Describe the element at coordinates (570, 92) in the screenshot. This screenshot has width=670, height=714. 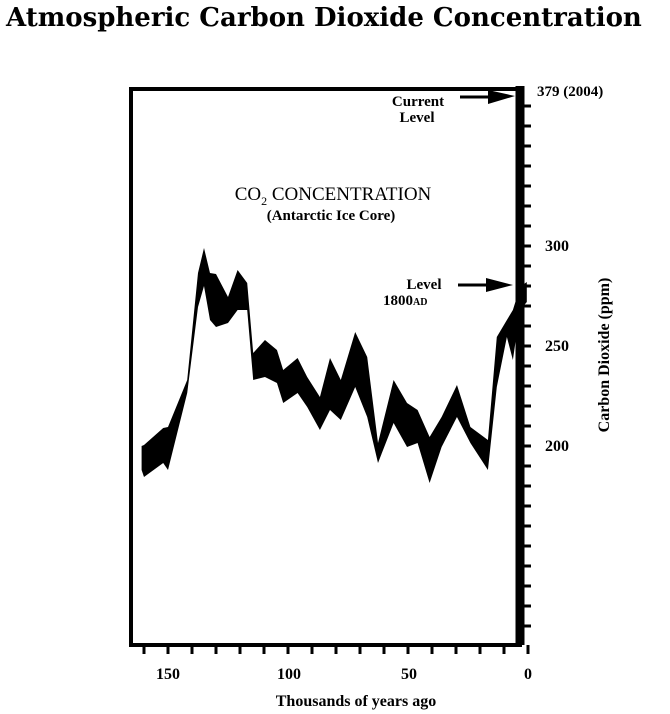
I see `top-value-label: 379 (2004)` at that location.